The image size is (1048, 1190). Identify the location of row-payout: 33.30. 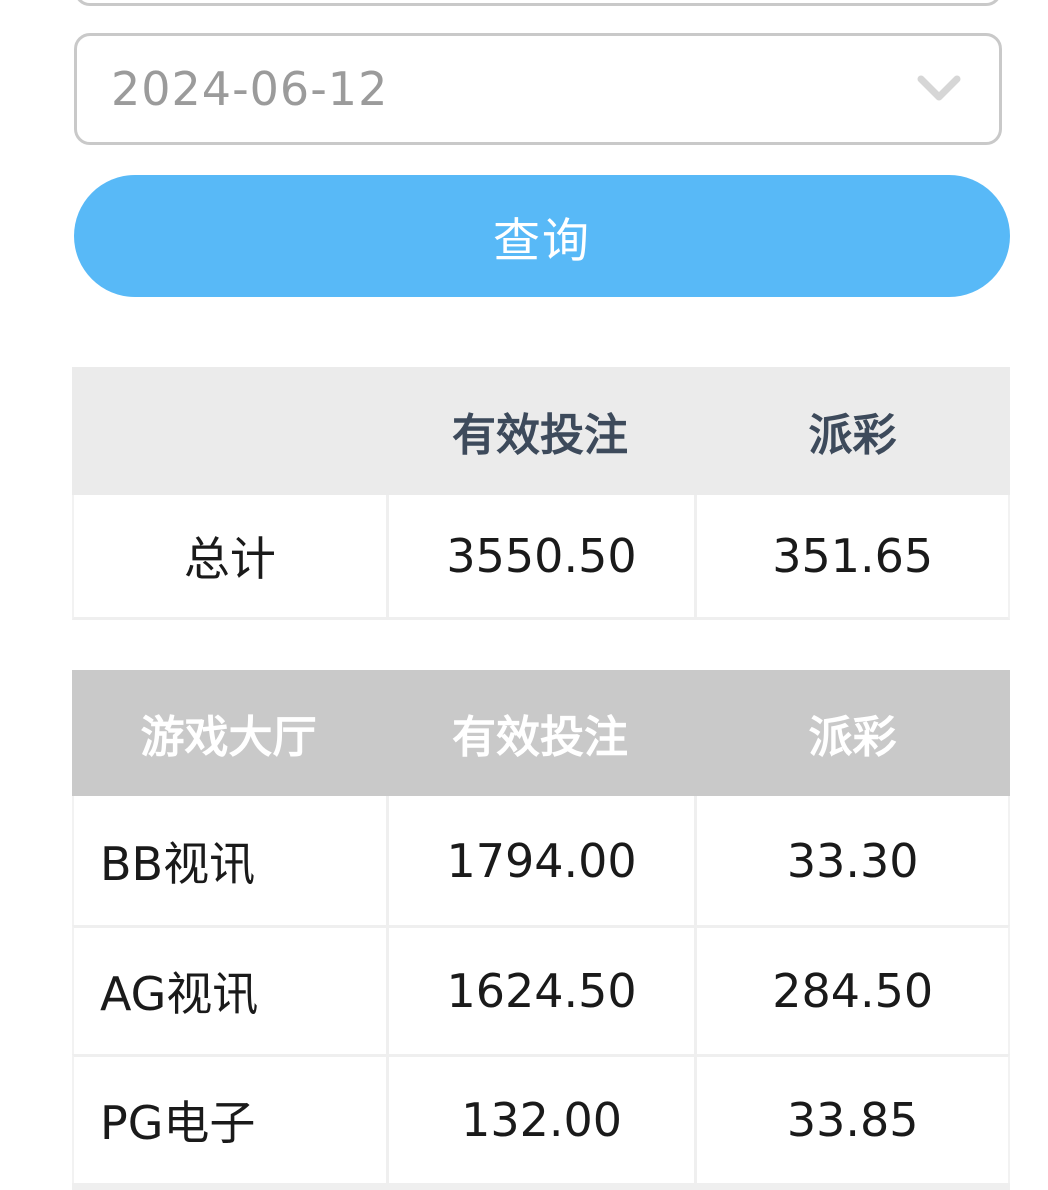
(851, 860).